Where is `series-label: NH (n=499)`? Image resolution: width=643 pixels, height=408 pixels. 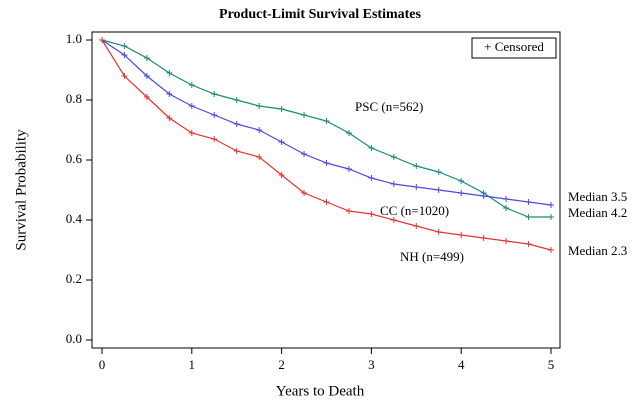
series-label: NH (n=499) is located at coordinates (432, 256).